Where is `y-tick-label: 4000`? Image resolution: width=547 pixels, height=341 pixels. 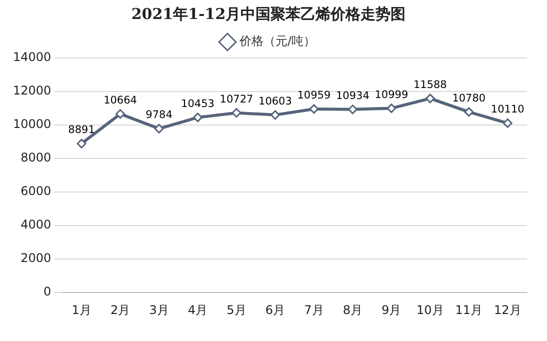 y-tick-label: 4000 is located at coordinates (36, 225).